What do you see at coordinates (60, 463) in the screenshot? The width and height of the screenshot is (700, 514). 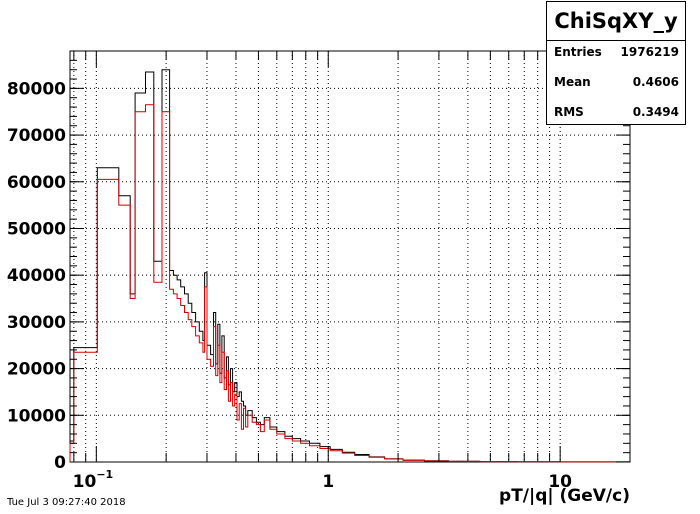 I see `y-tick-label: 0` at bounding box center [60, 463].